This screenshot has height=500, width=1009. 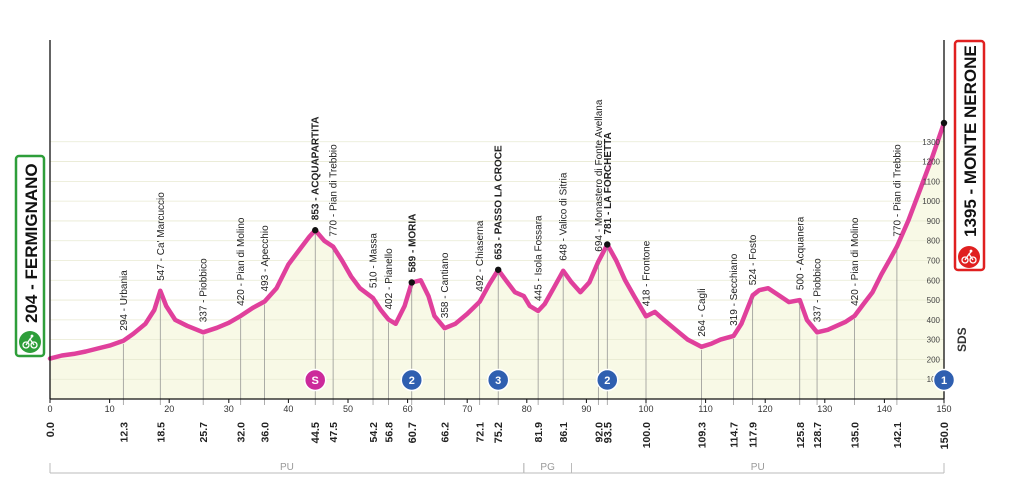 I want to click on marker-label: 1, so click(x=944, y=381).